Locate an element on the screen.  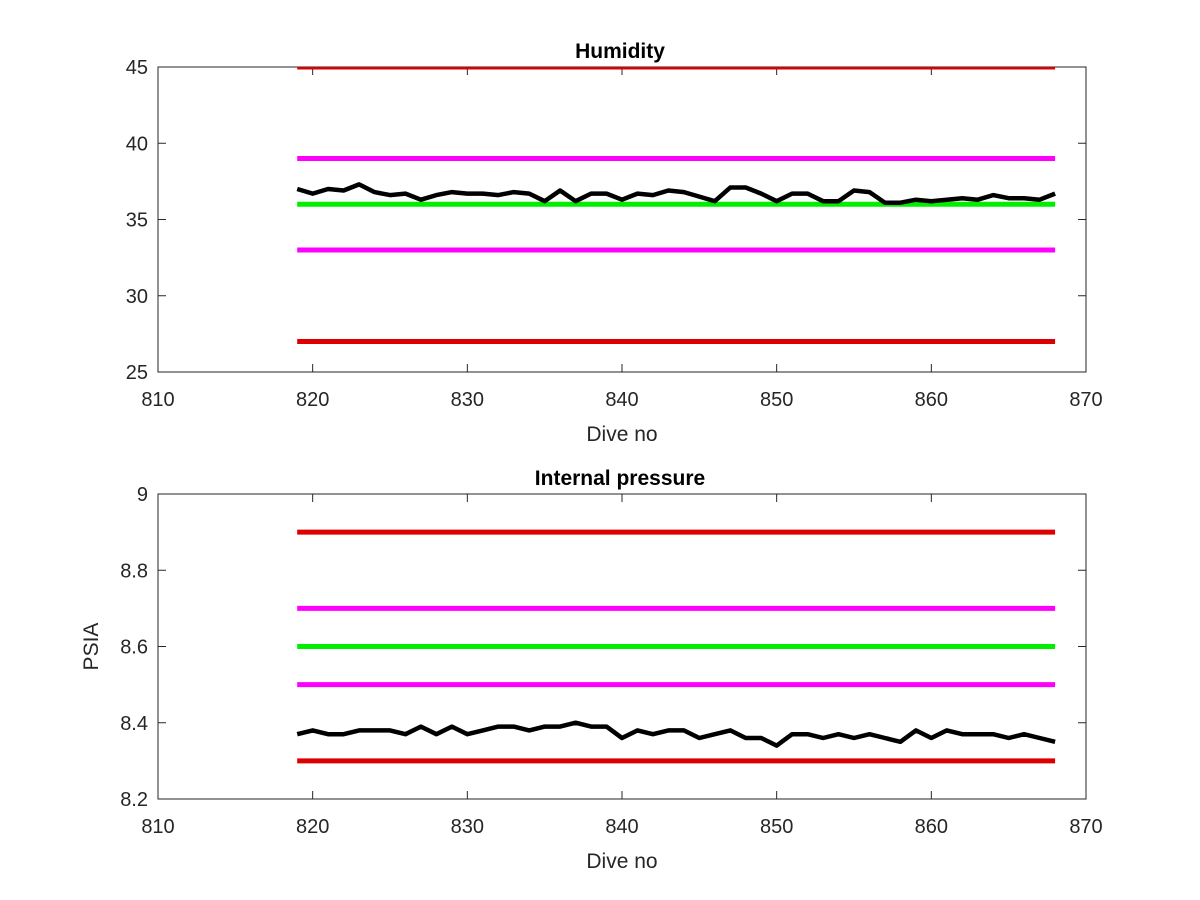
humidity-xtick-label: 810 is located at coordinates (157, 400).